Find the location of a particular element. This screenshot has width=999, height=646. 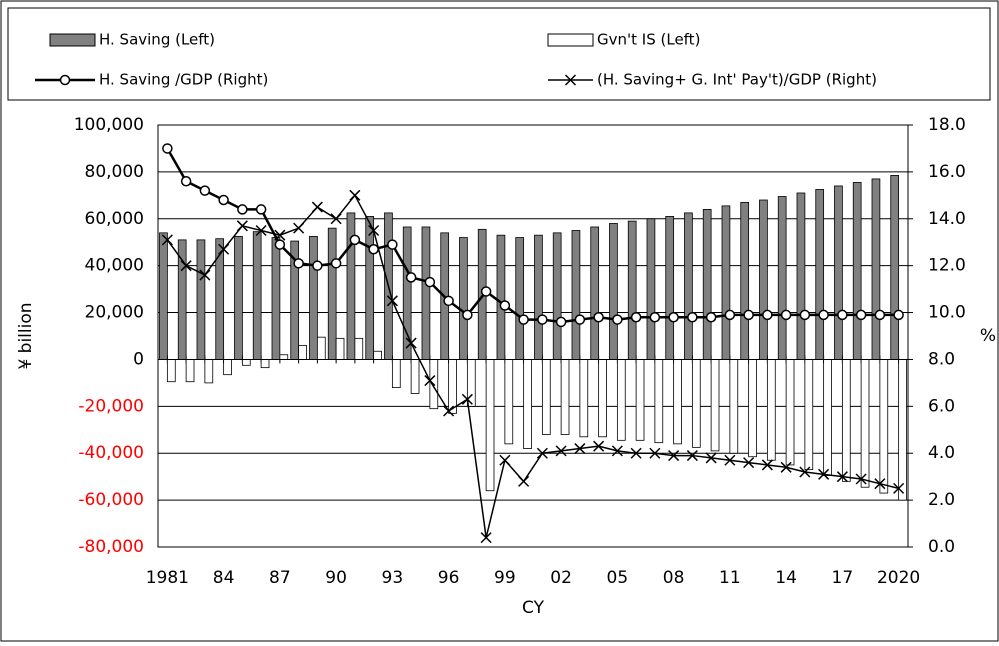

y2-tick-label: 6.0 is located at coordinates (941, 406).